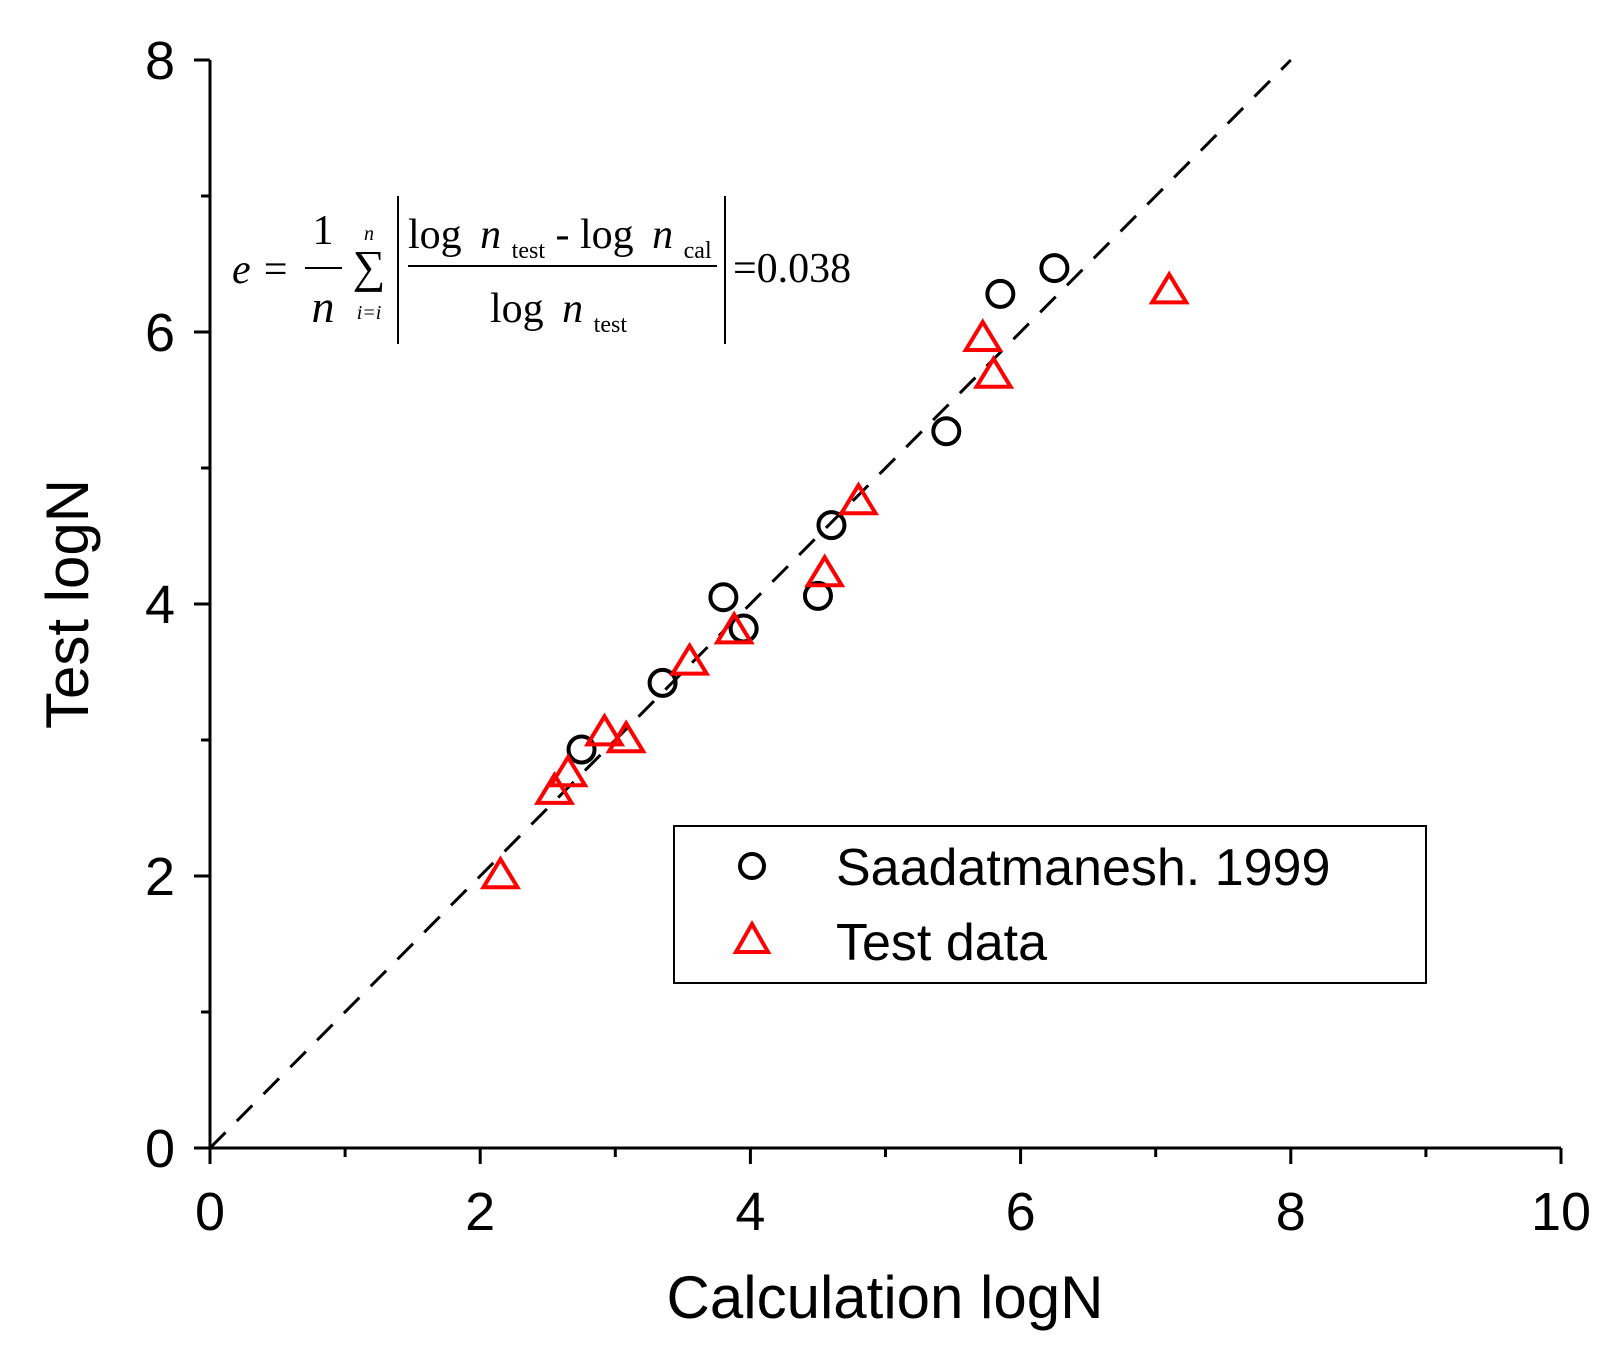  Describe the element at coordinates (160, 61) in the screenshot. I see `y-tick-label: 8` at that location.